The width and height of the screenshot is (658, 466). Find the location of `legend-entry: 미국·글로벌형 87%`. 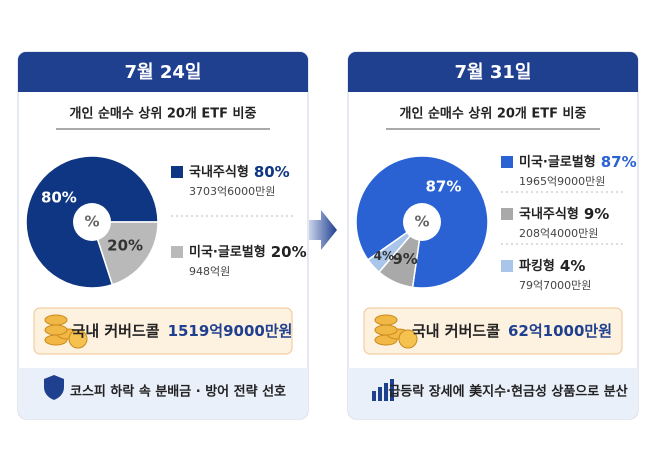

legend-entry: 미국·글로벌형 87% is located at coordinates (578, 162).